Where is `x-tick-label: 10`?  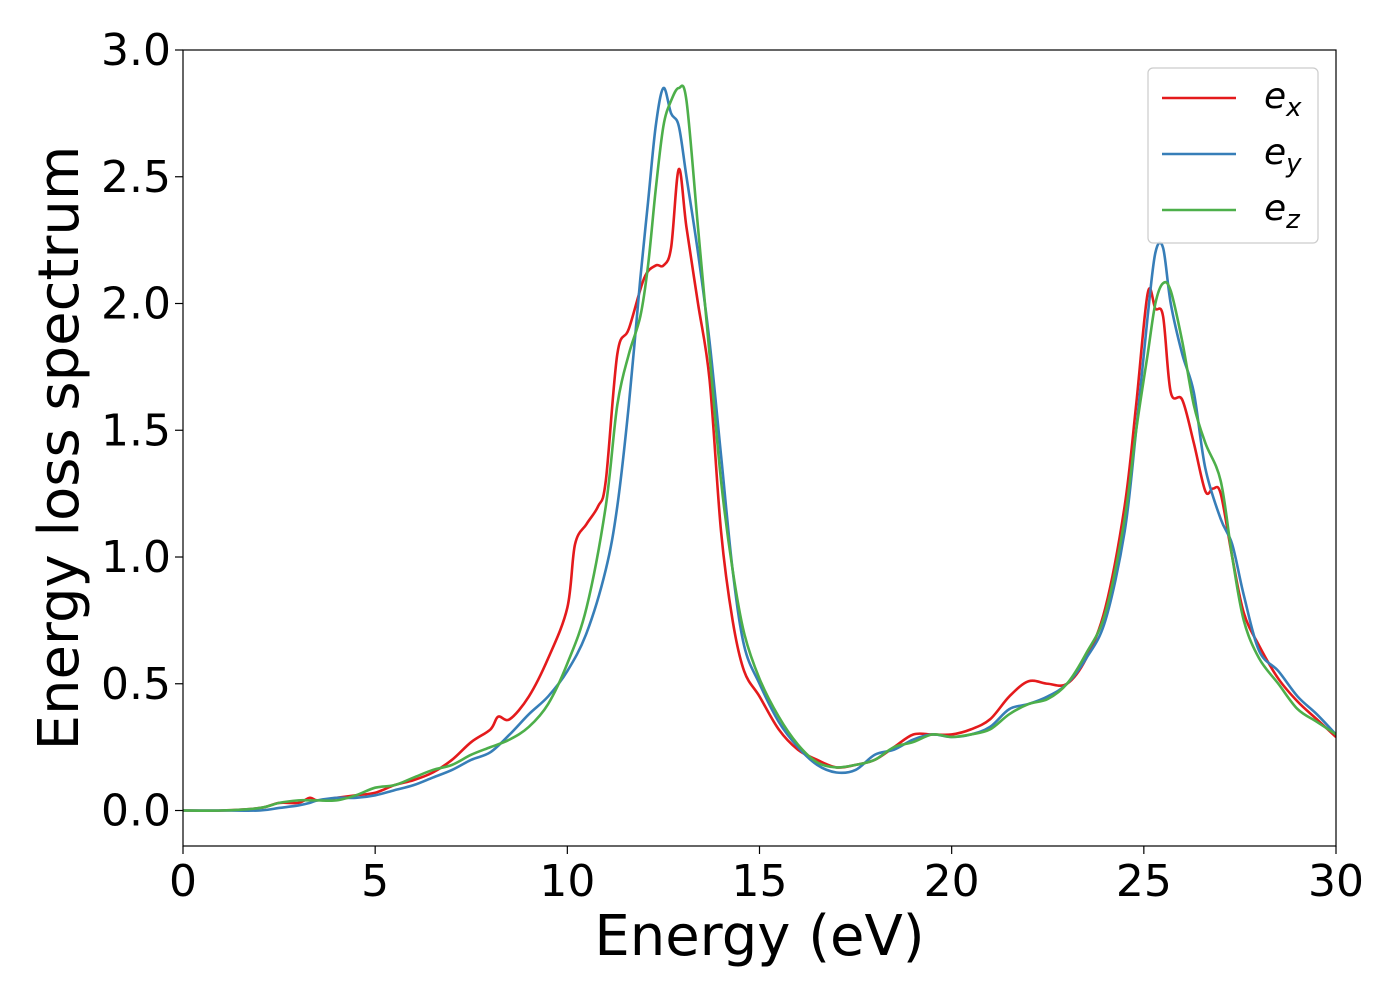 x-tick-label: 10 is located at coordinates (567, 881).